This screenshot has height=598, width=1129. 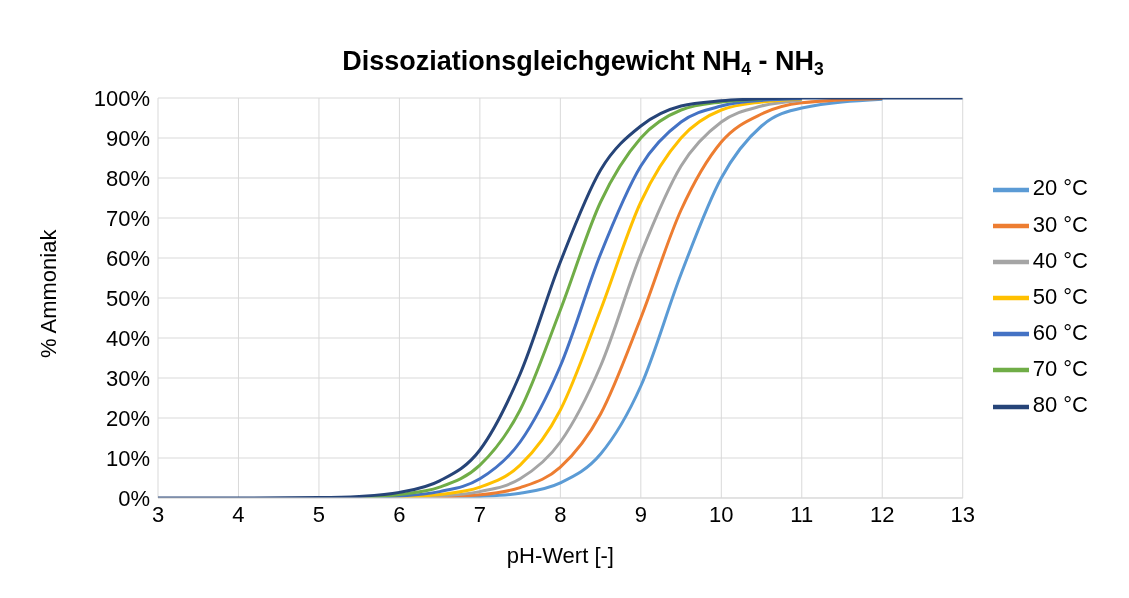 I want to click on x-tick-label: 11, so click(x=802, y=514).